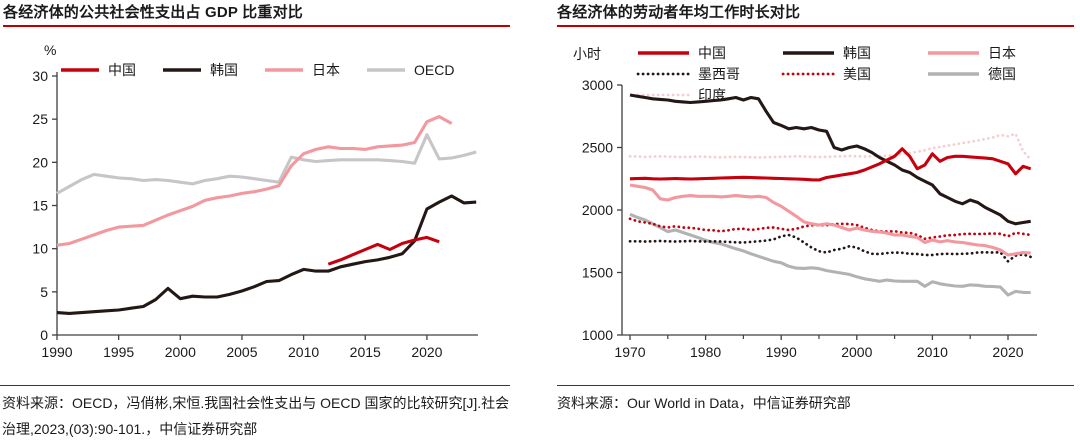 Image resolution: width=1080 pixels, height=440 pixels. I want to click on y-tick-label: 5, so click(44, 292).